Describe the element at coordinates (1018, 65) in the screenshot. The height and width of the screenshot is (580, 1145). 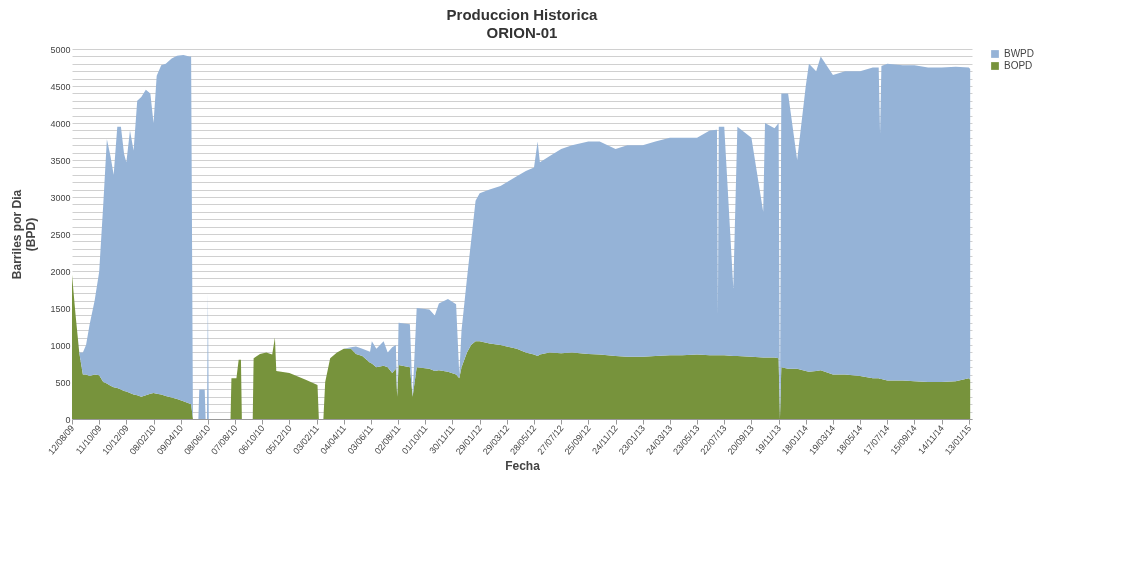
I see `legend-label: BOPD` at that location.